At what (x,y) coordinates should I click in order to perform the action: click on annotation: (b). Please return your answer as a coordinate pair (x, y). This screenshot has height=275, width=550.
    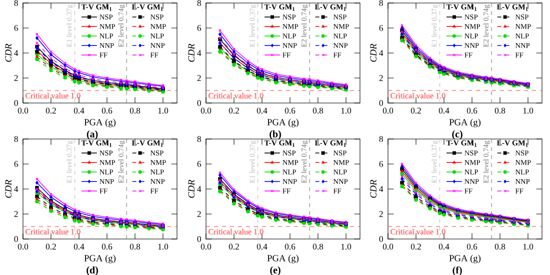
    Looking at the image, I should click on (275, 135).